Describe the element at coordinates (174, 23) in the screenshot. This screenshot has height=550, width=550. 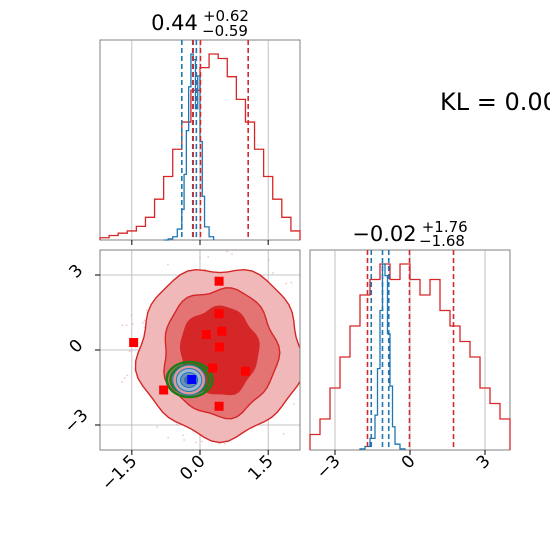
I see `panel-x-title-value: 0.44` at that location.